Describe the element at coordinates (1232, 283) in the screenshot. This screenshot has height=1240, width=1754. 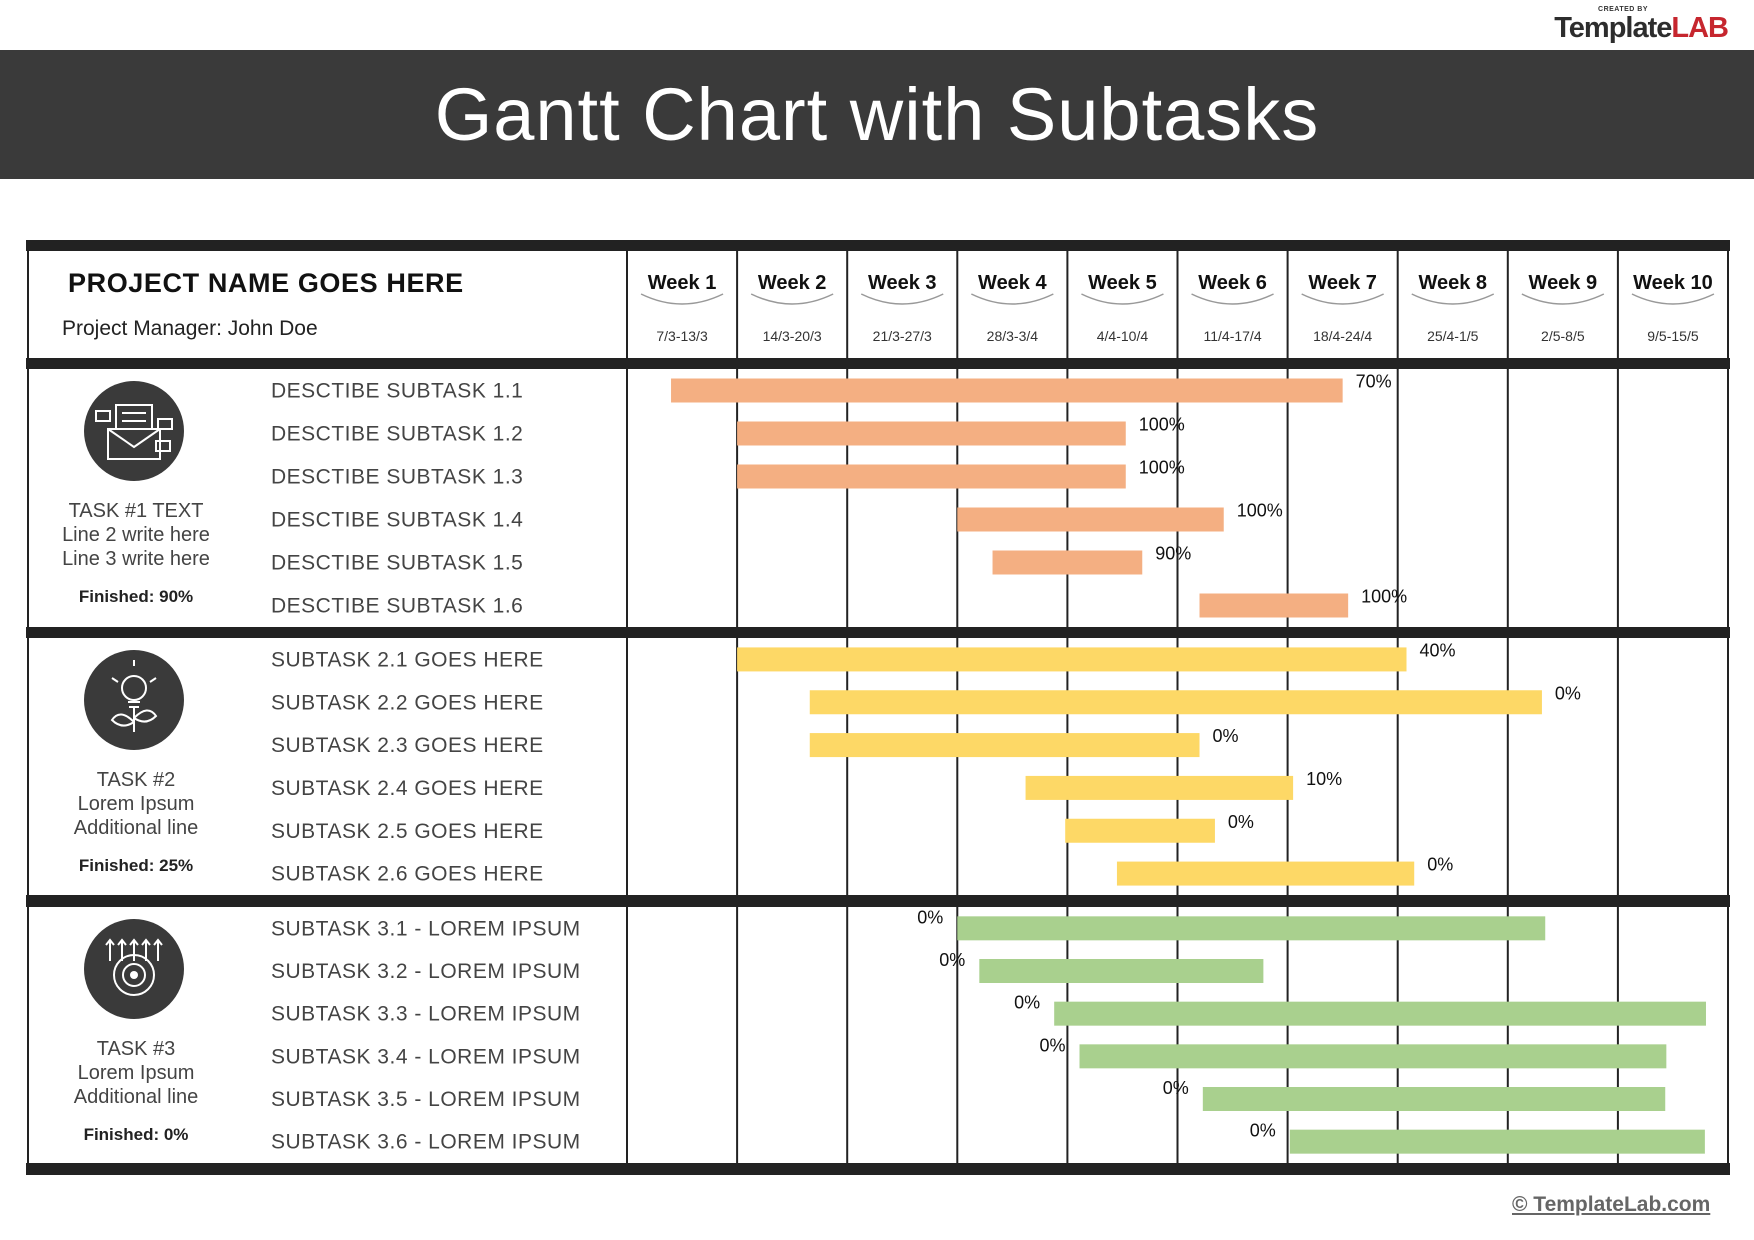
I see `week-label: Week 6` at that location.